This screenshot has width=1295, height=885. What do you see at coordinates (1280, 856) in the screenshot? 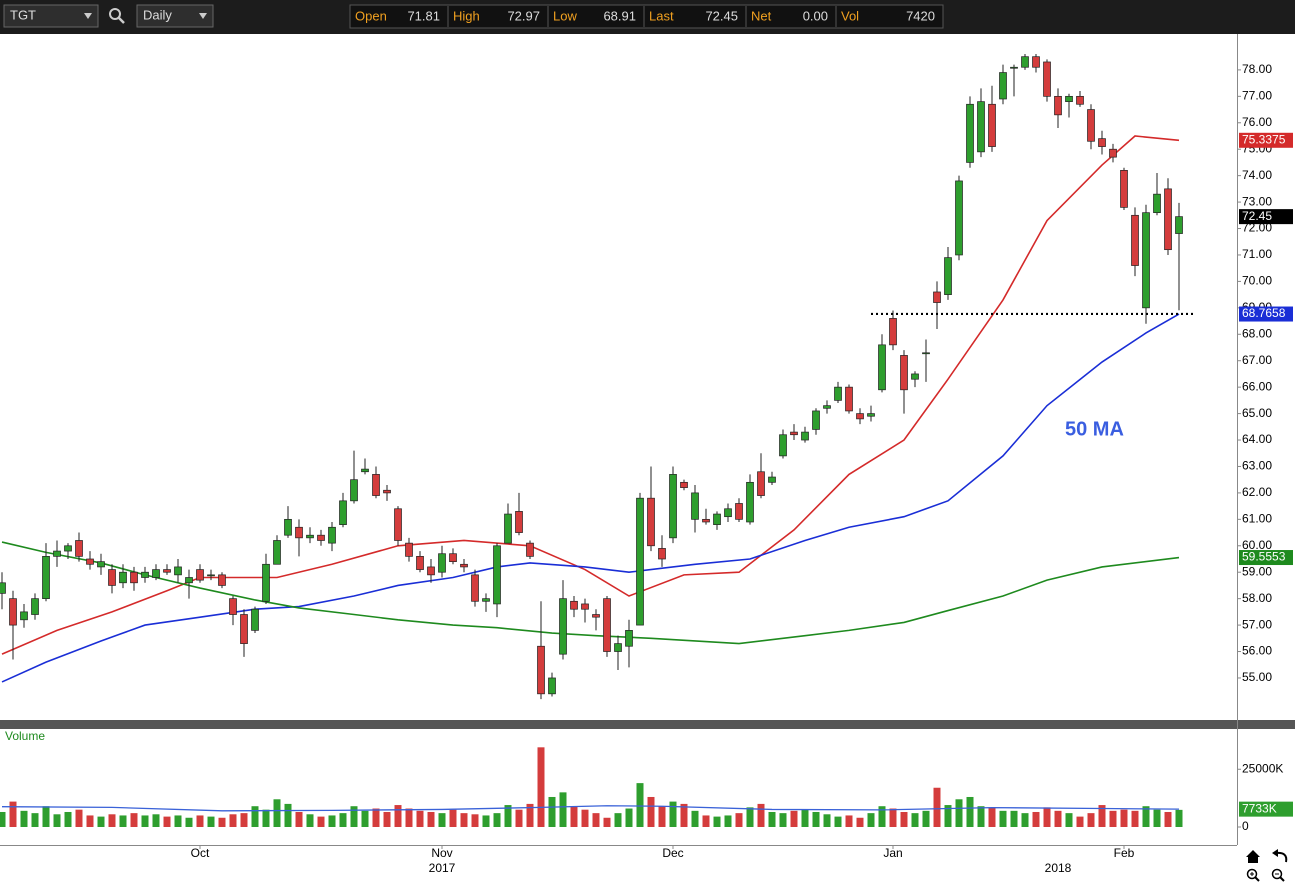
I see `undo-icon` at bounding box center [1280, 856].